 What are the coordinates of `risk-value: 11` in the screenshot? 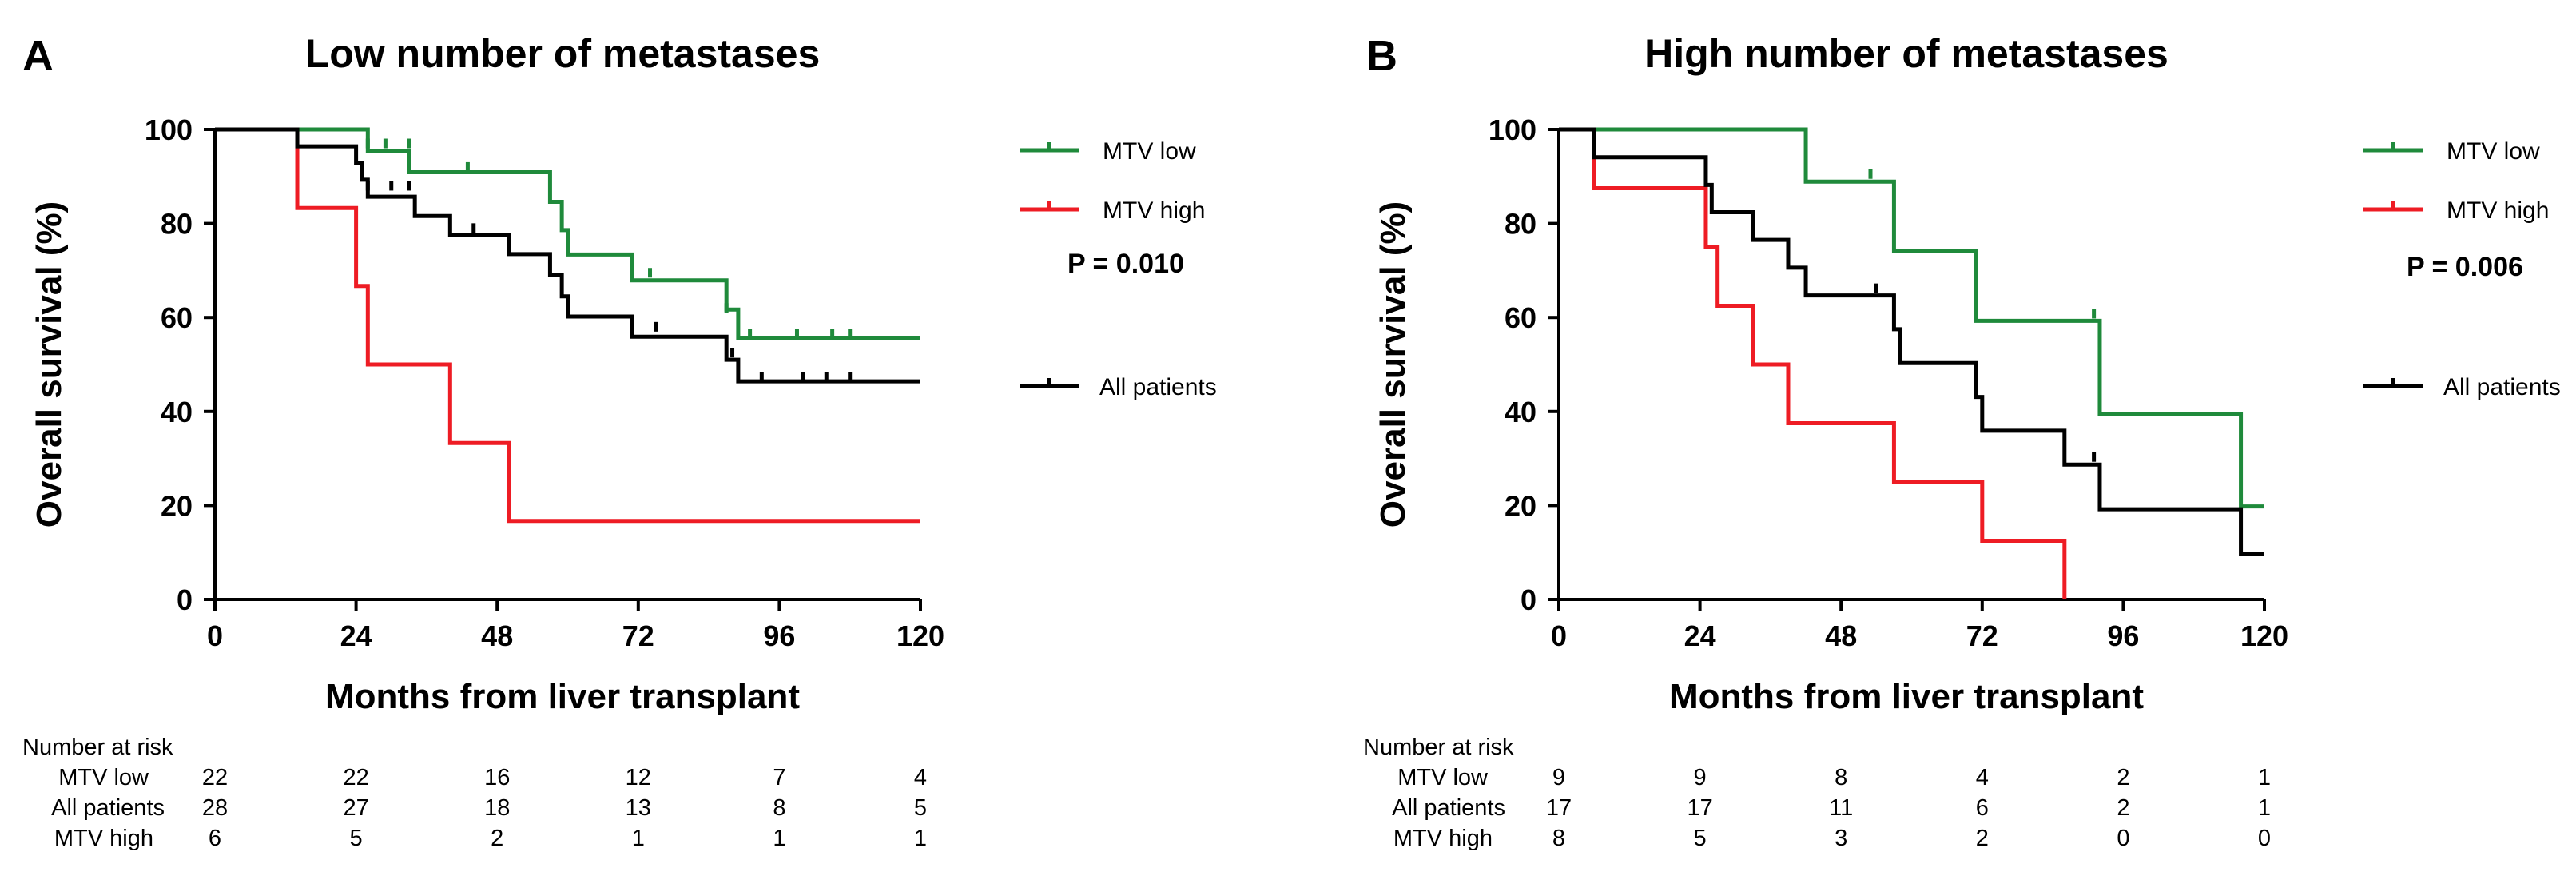 It's located at (1841, 808).